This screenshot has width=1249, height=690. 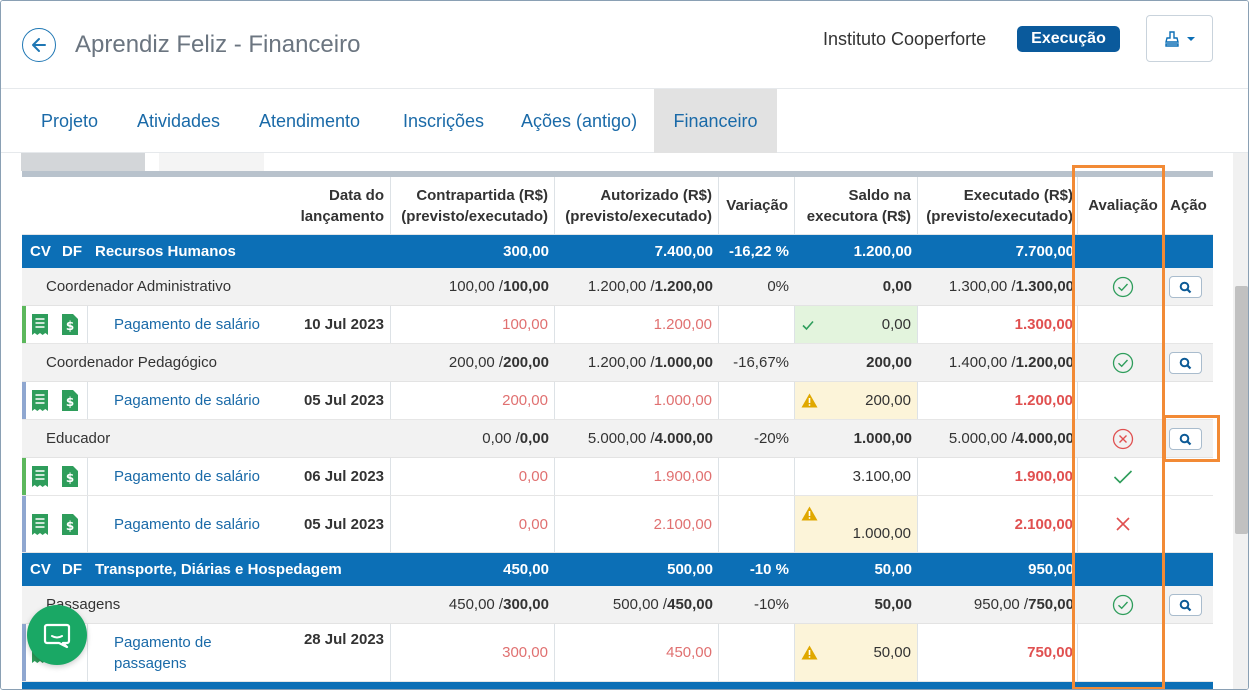 What do you see at coordinates (1172, 38) in the screenshot?
I see `stamp-icon` at bounding box center [1172, 38].